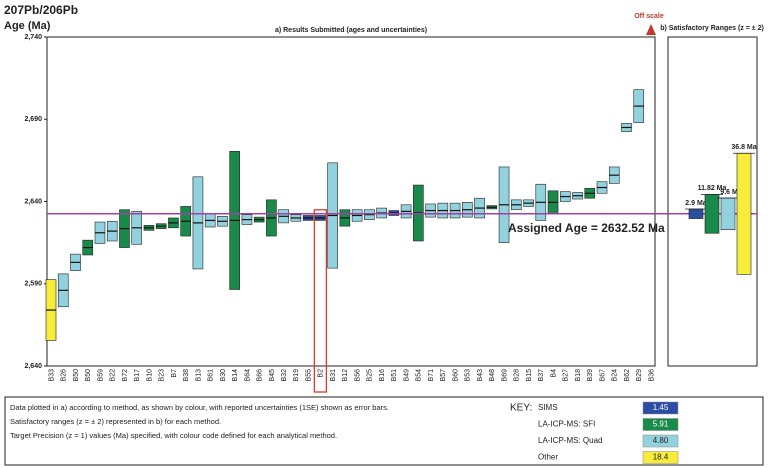 Image resolution: width=768 pixels, height=468 pixels. I want to click on x-tick-label: B64, so click(247, 375).